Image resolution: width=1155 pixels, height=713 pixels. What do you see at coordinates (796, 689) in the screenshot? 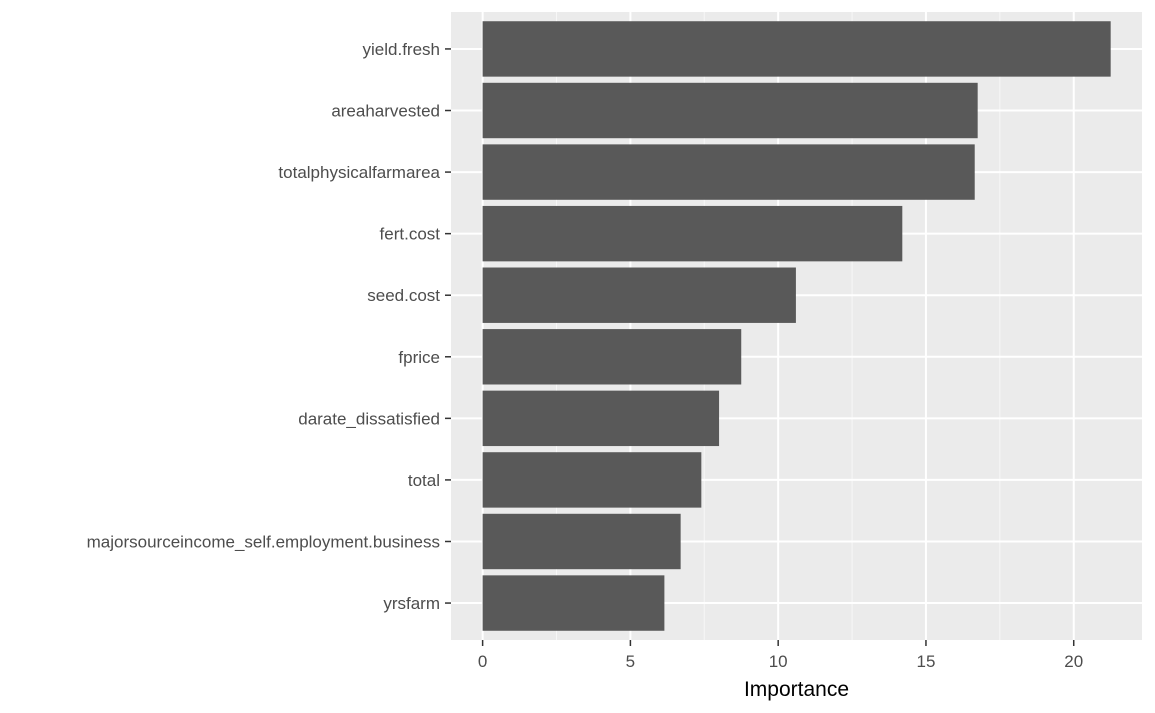
I see `x-axis-title: Importance` at bounding box center [796, 689].